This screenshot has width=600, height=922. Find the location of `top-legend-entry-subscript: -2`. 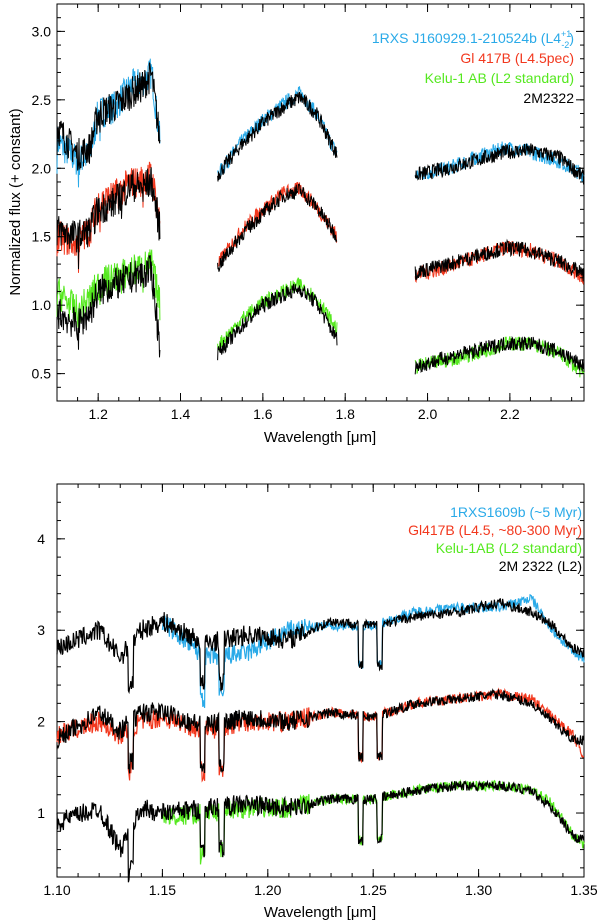

top-legend-entry-subscript: -2 is located at coordinates (565, 45).